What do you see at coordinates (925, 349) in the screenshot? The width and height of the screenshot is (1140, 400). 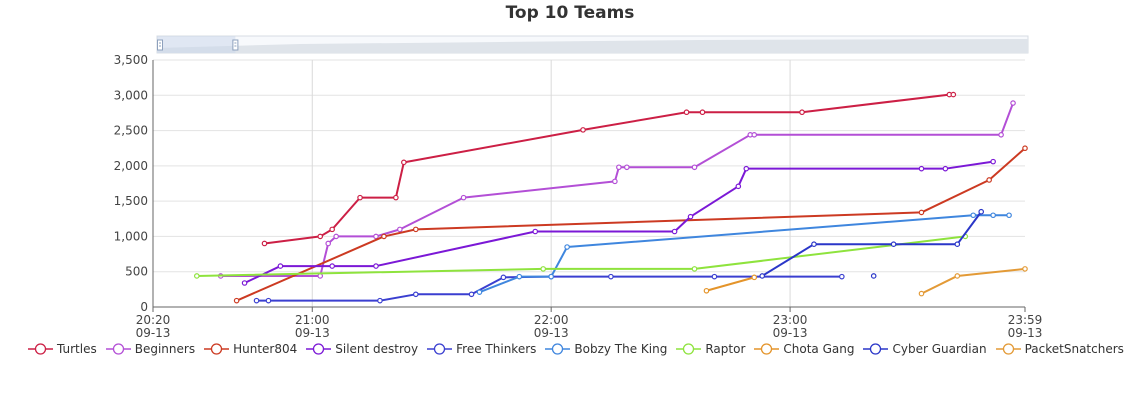 I see `legend-item: Cyber Guardian` at bounding box center [925, 349].